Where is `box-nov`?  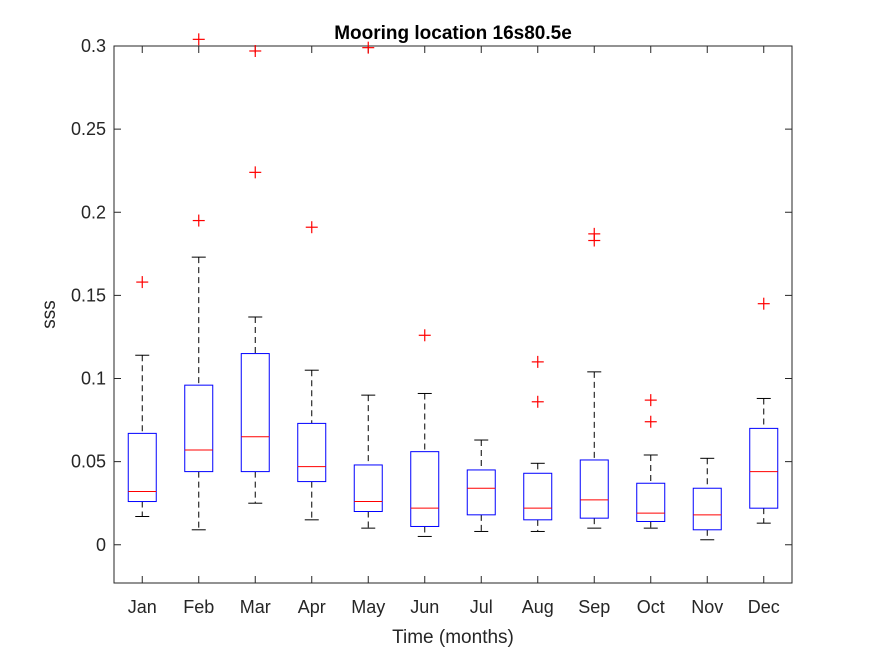
box-nov is located at coordinates (707, 499).